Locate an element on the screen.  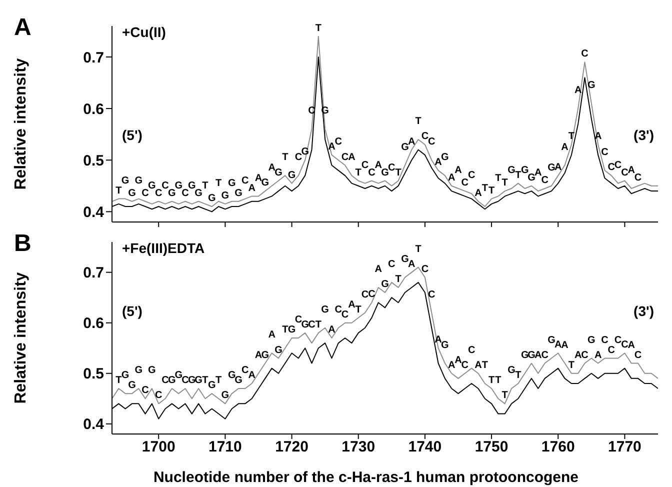
x-tick-label: 1740 is located at coordinates (425, 447).